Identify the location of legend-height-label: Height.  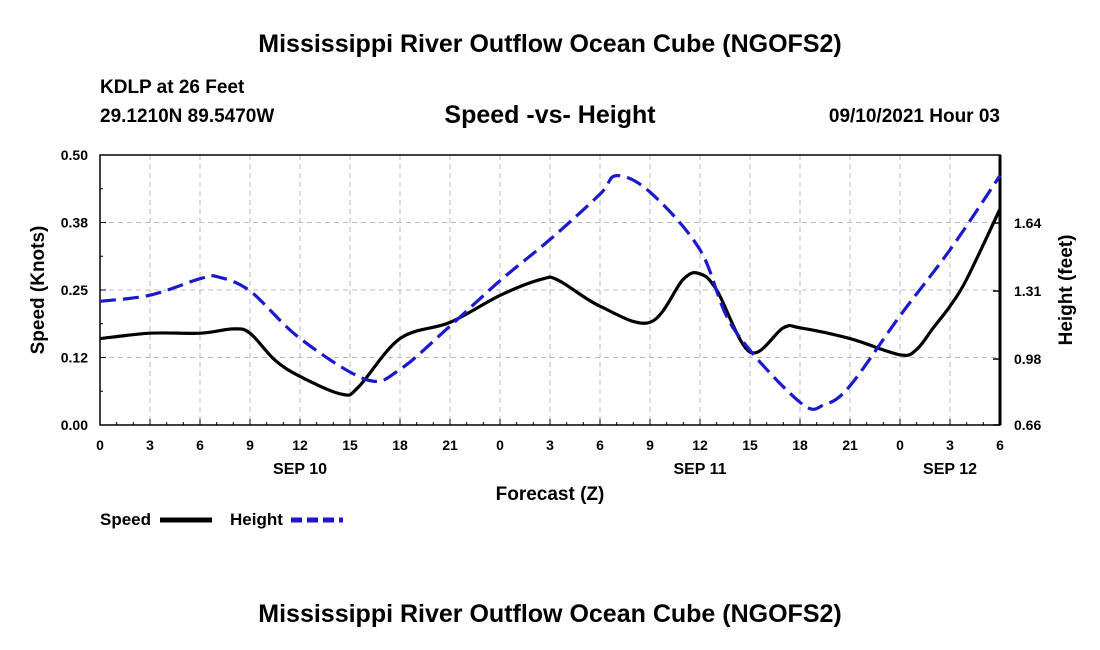
(256, 519).